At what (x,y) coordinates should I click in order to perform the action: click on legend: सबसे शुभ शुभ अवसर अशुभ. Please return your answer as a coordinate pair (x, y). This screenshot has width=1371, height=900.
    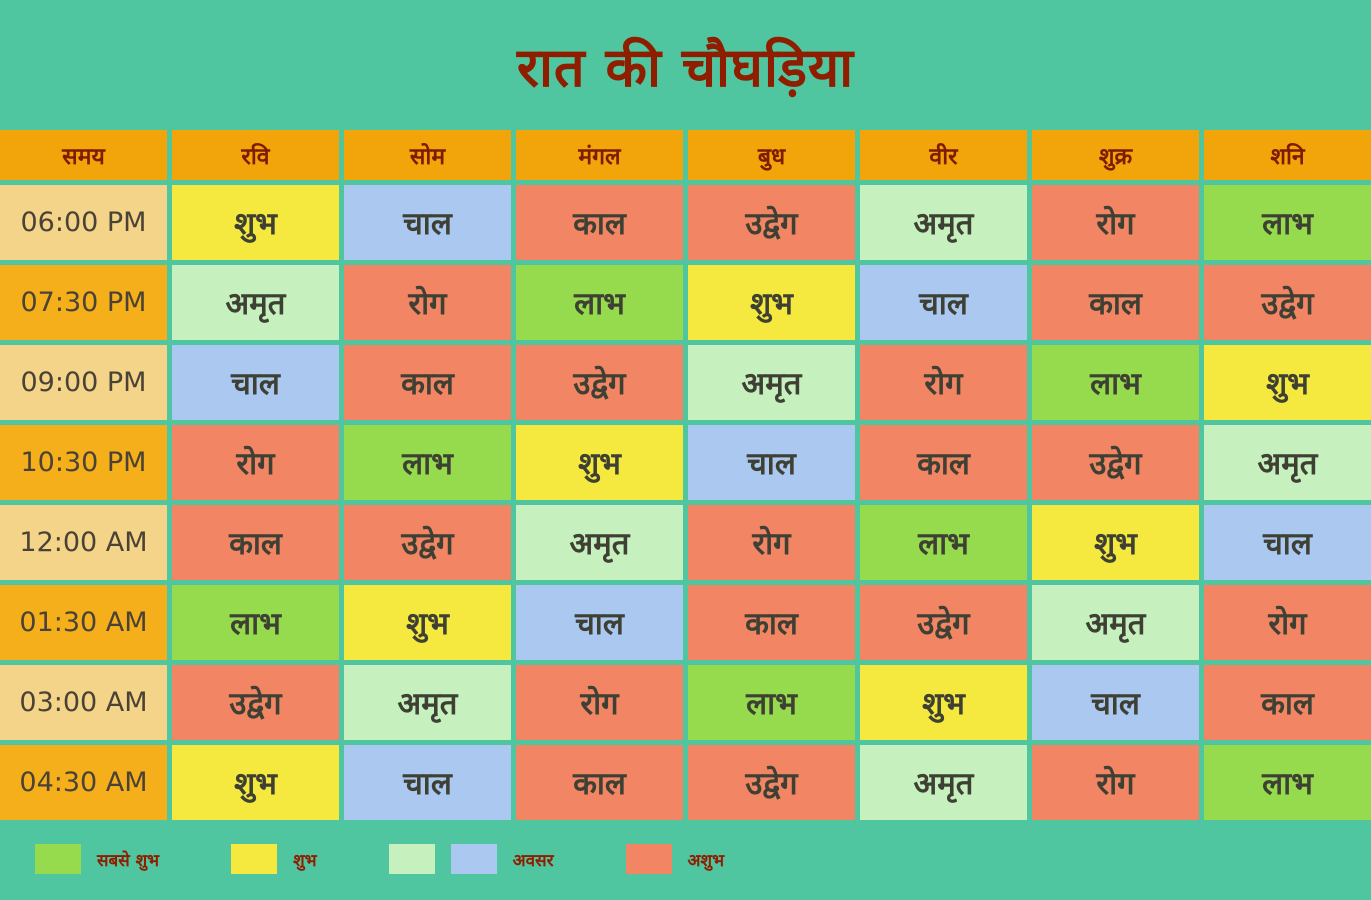
    Looking at the image, I should click on (703, 859).